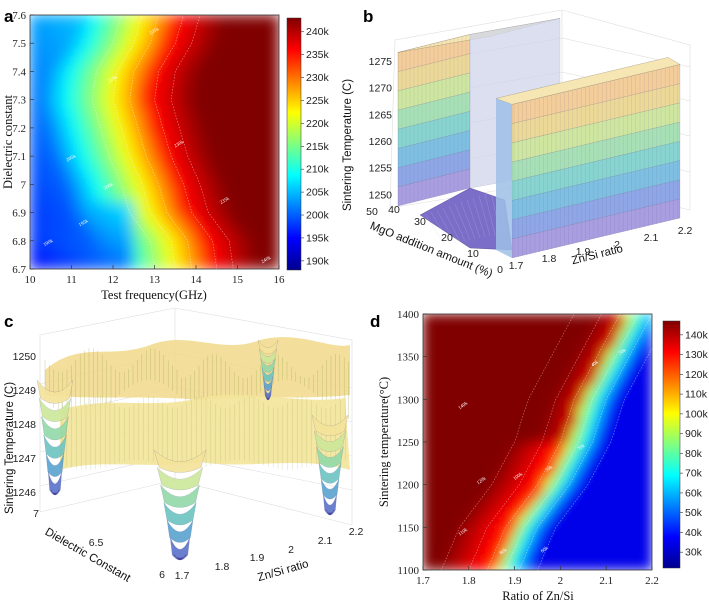  What do you see at coordinates (697, 414) in the screenshot?
I see `colorbar-d-tick-label: 100k` at bounding box center [697, 414].